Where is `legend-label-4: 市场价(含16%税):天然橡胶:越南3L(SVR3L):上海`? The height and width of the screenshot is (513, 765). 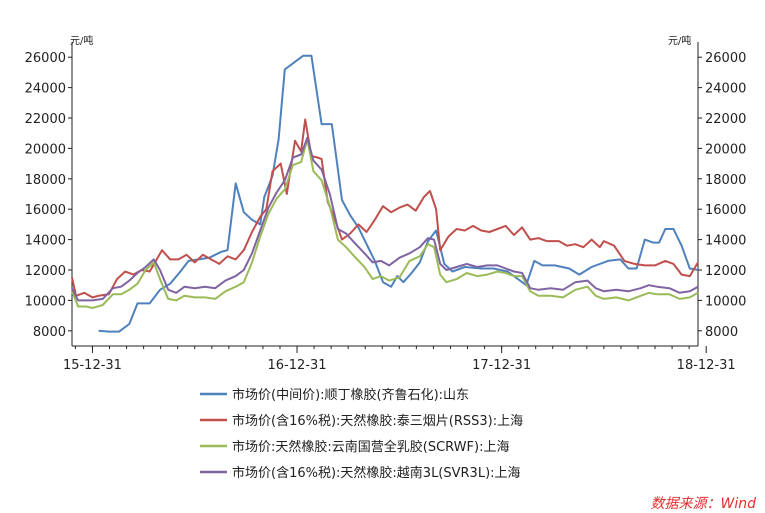 legend-label-4: 市场价(含16%税):天然橡胶:越南3L(SVR3L):上海 is located at coordinates (376, 473).